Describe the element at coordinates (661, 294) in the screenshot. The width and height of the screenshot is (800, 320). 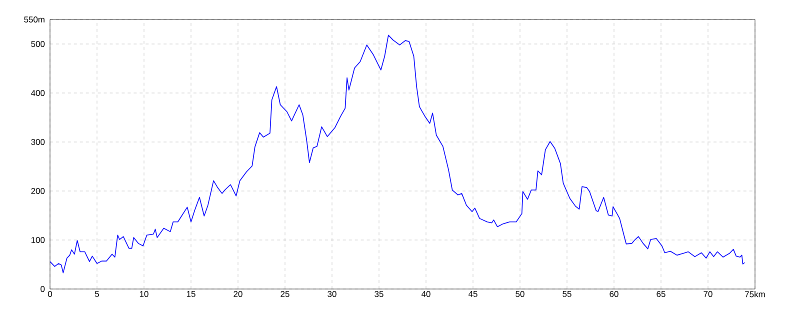
I see `x-tick-label: 65` at that location.